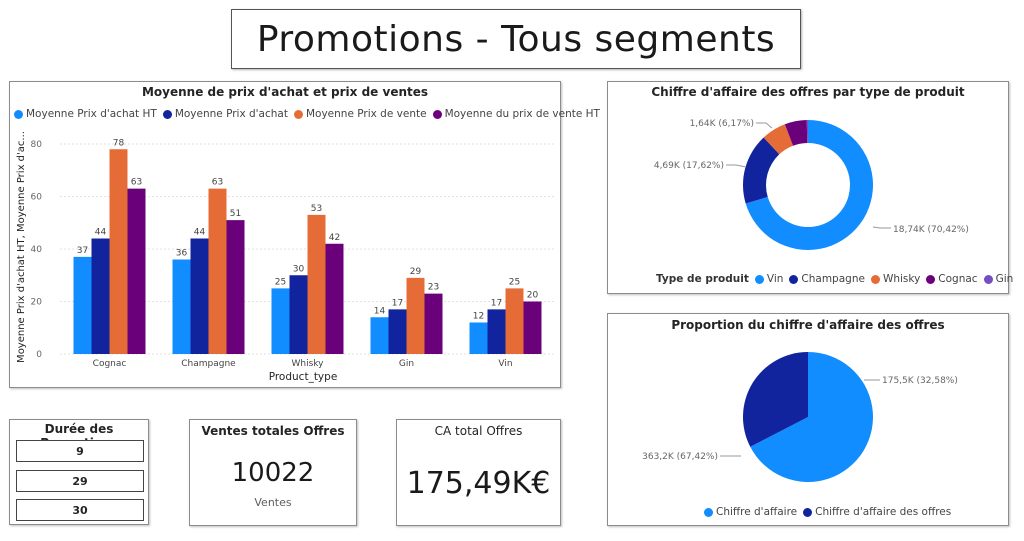  What do you see at coordinates (958, 279) in the screenshot?
I see `legend-label: Cognac` at bounding box center [958, 279].